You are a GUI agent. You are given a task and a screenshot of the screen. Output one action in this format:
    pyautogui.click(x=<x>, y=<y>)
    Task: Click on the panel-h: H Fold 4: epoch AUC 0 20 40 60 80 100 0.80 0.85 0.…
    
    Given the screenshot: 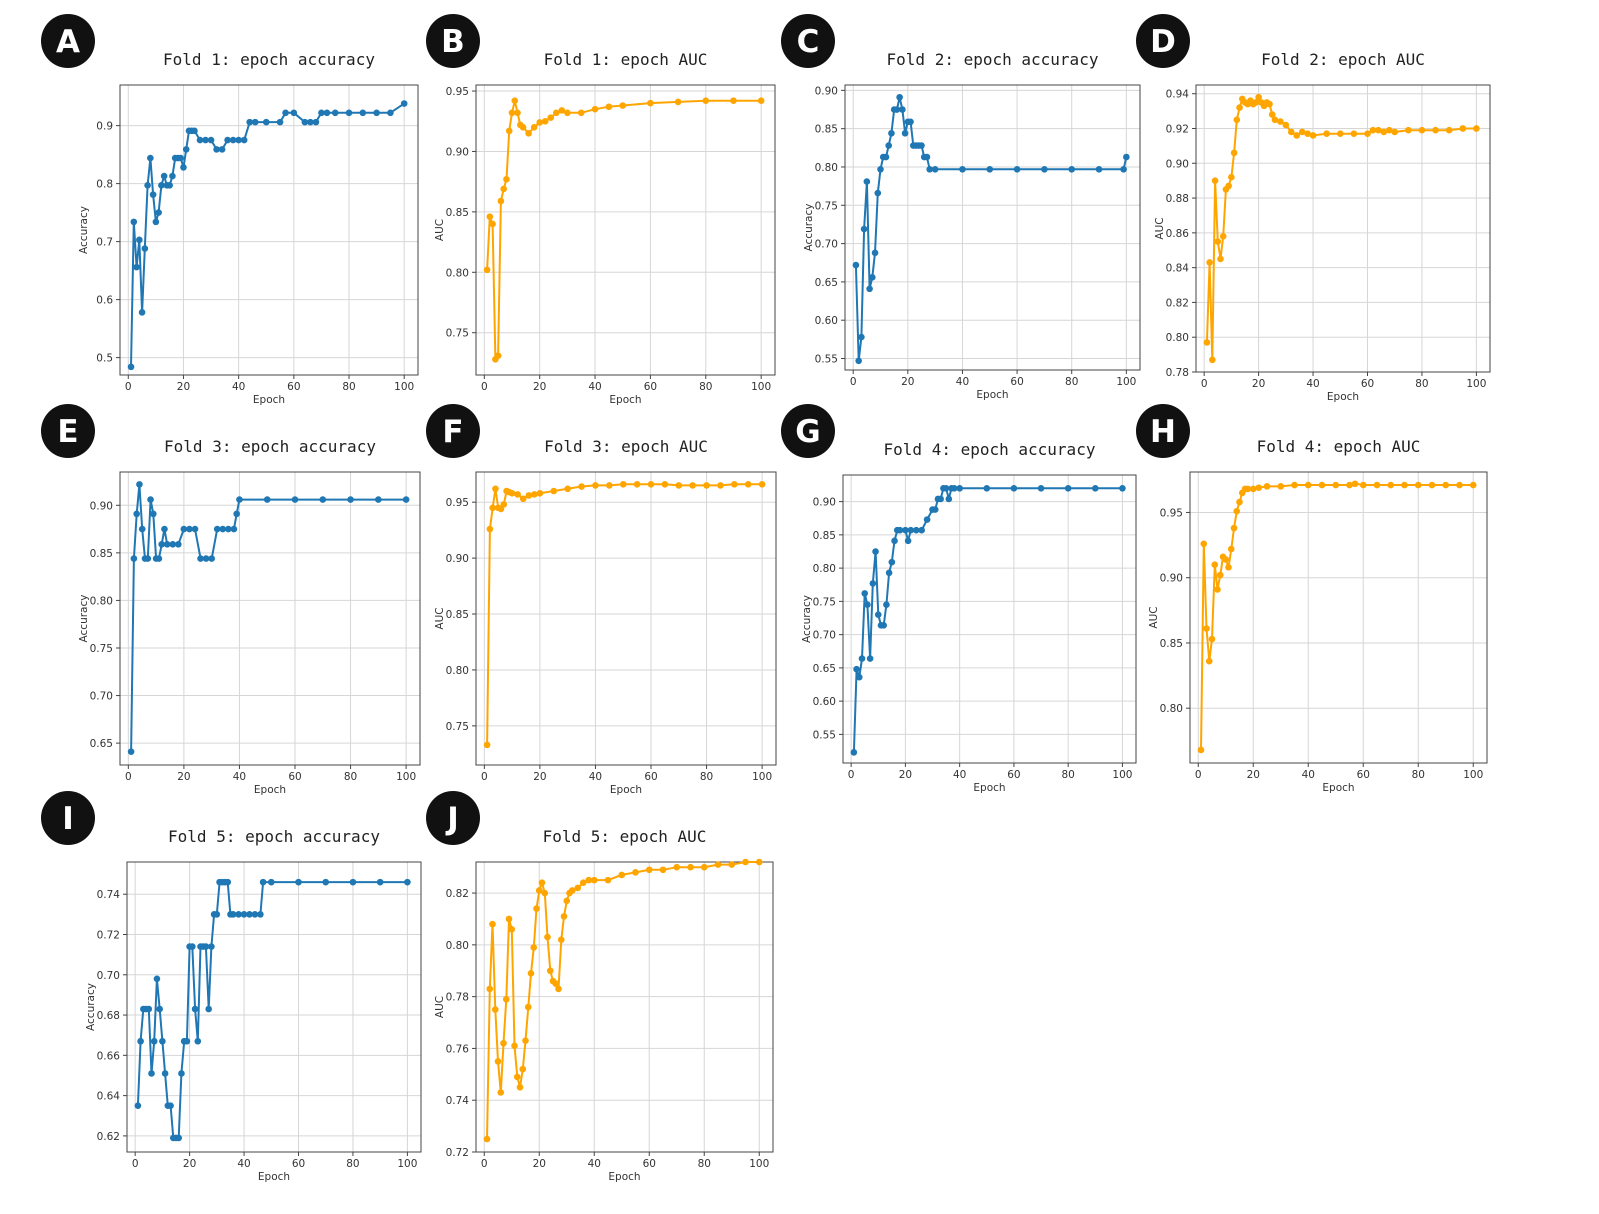 What is the action you would take?
    pyautogui.click(x=1312, y=599)
    